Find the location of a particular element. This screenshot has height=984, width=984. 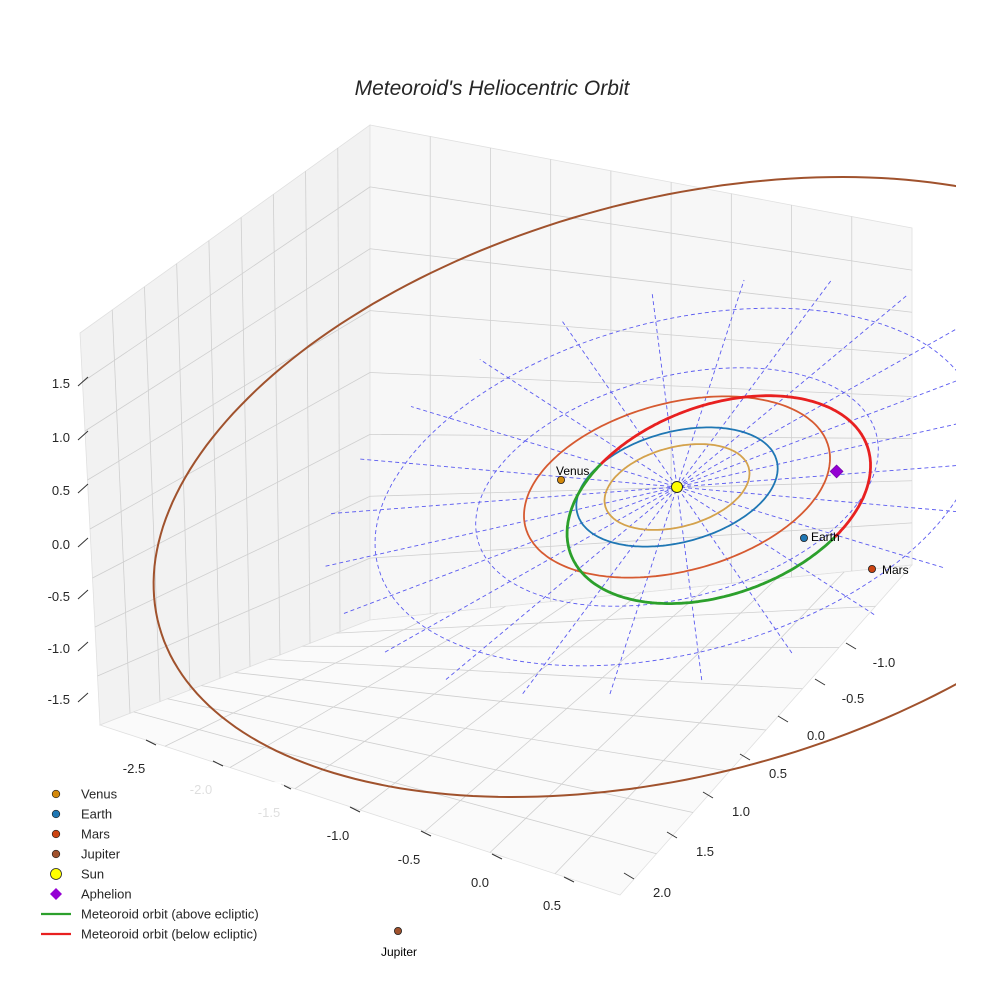

legend-label: Meteoroid orbit (above ecliptic) is located at coordinates (170, 914).